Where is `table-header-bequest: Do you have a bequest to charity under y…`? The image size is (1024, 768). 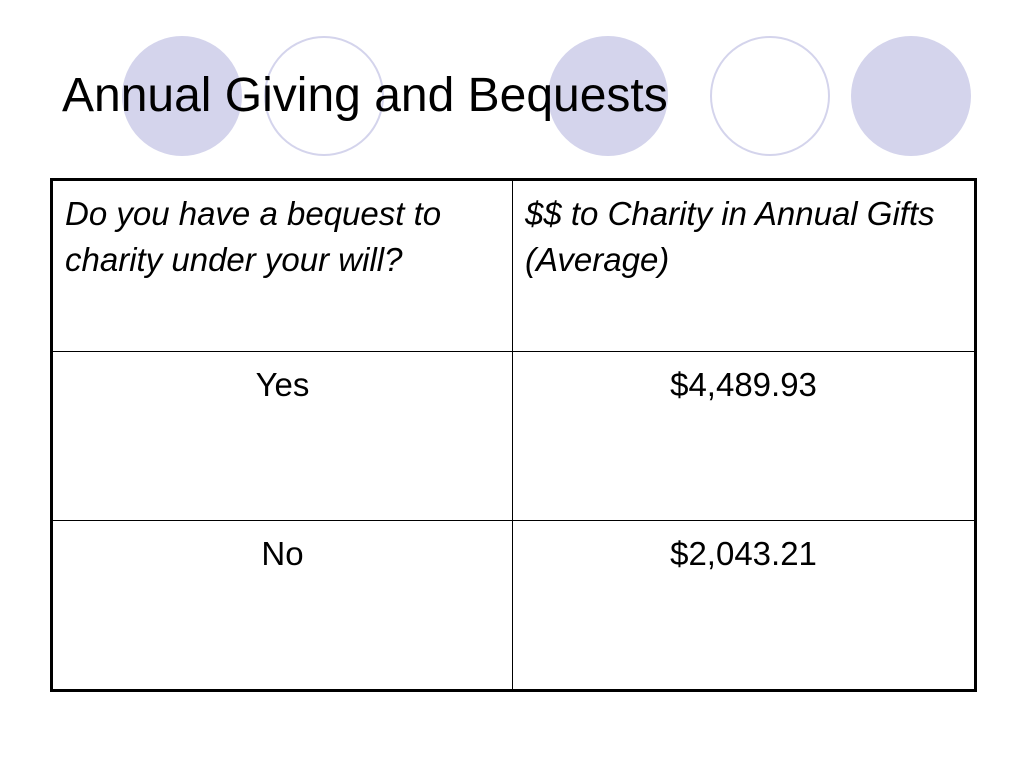
table-header-bequest: Do you have a bequest to charity under y… is located at coordinates (282, 265).